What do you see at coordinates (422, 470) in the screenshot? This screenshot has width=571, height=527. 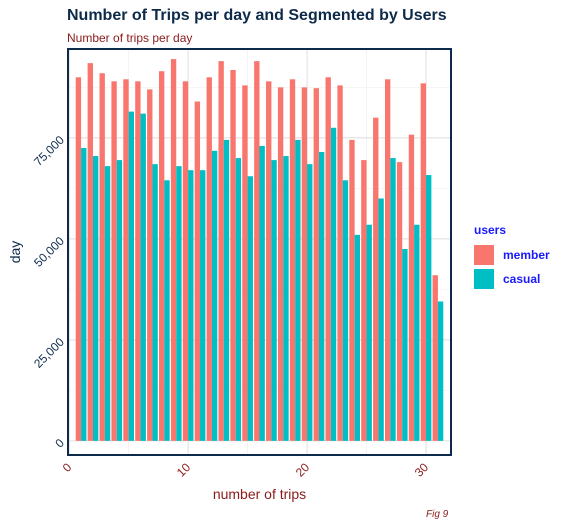 I see `x-tick-label: 30` at bounding box center [422, 470].